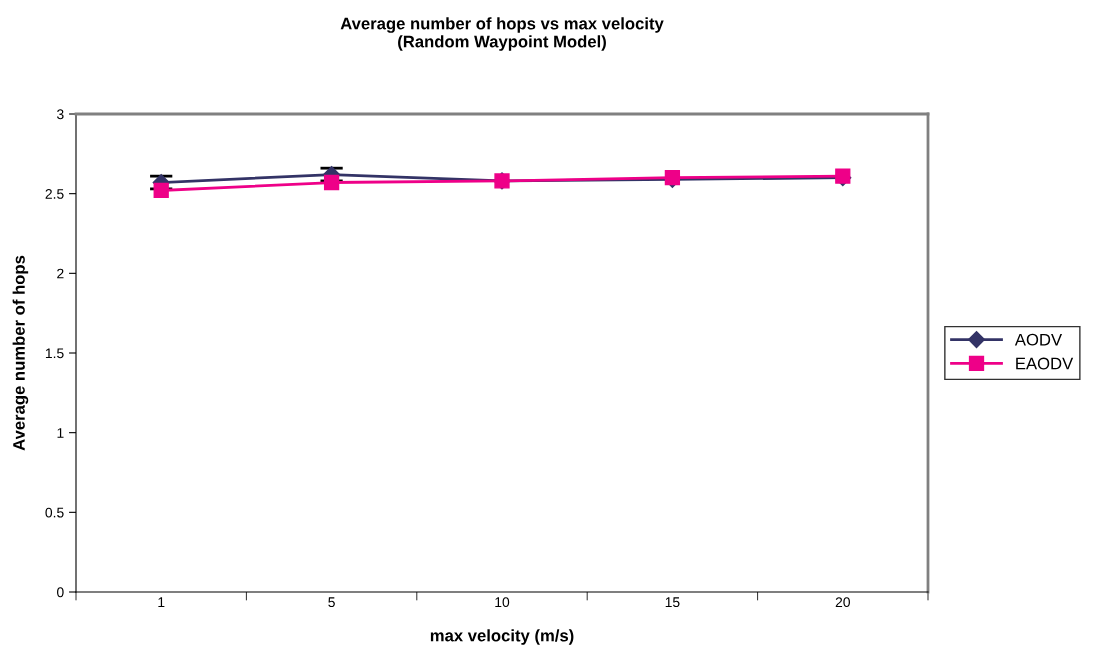 This screenshot has width=1101, height=662. I want to click on x-tick-label: 1, so click(161, 602).